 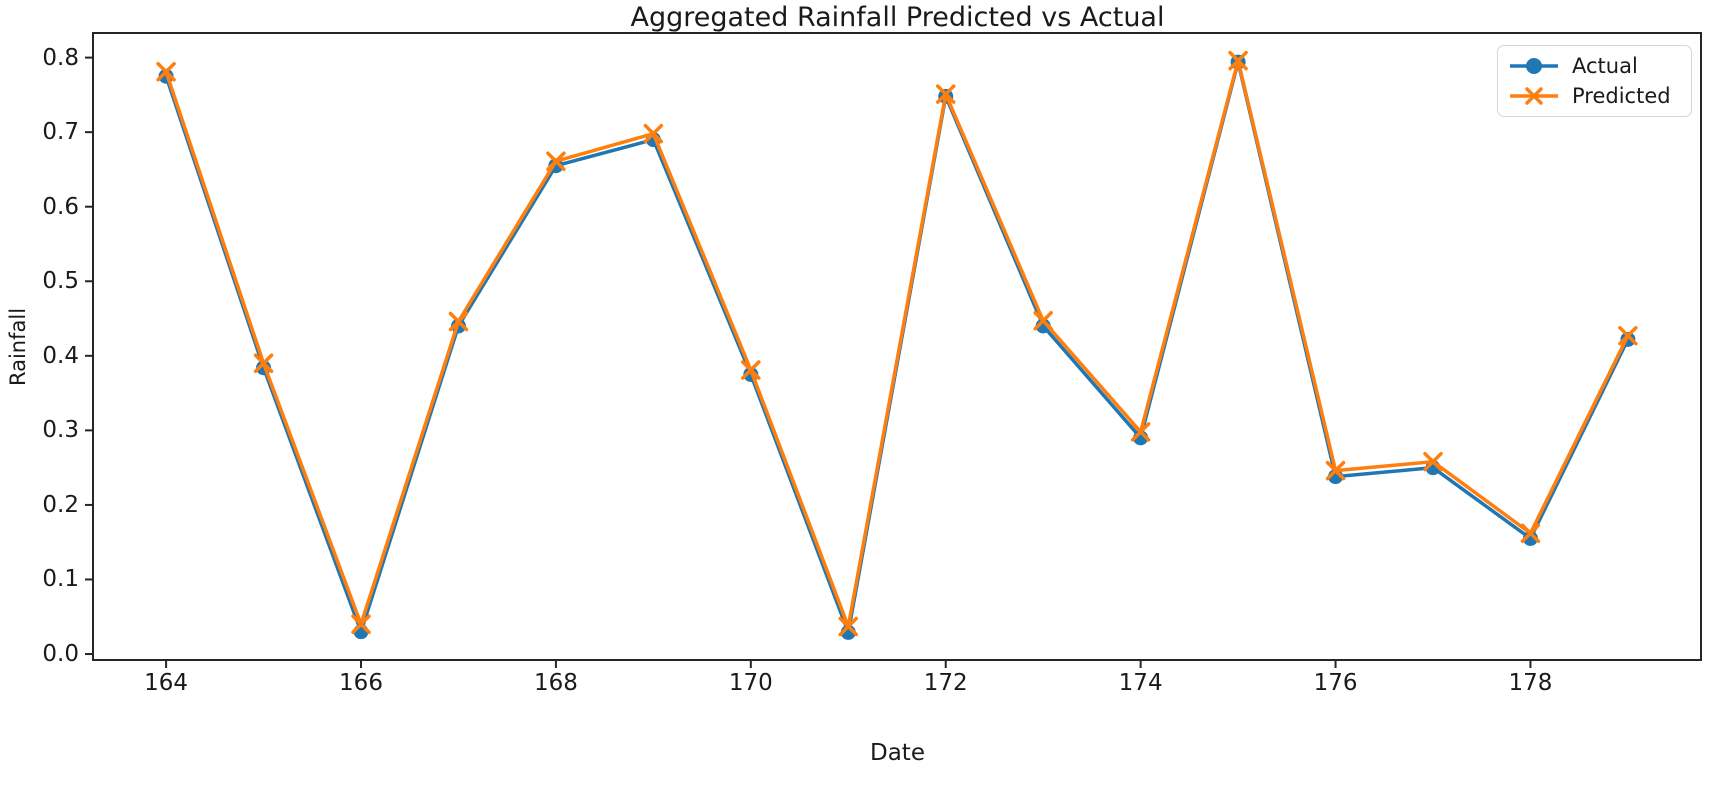 I want to click on chart-title: Aggregated Rainfall Predicted vs Actual, so click(x=897, y=17).